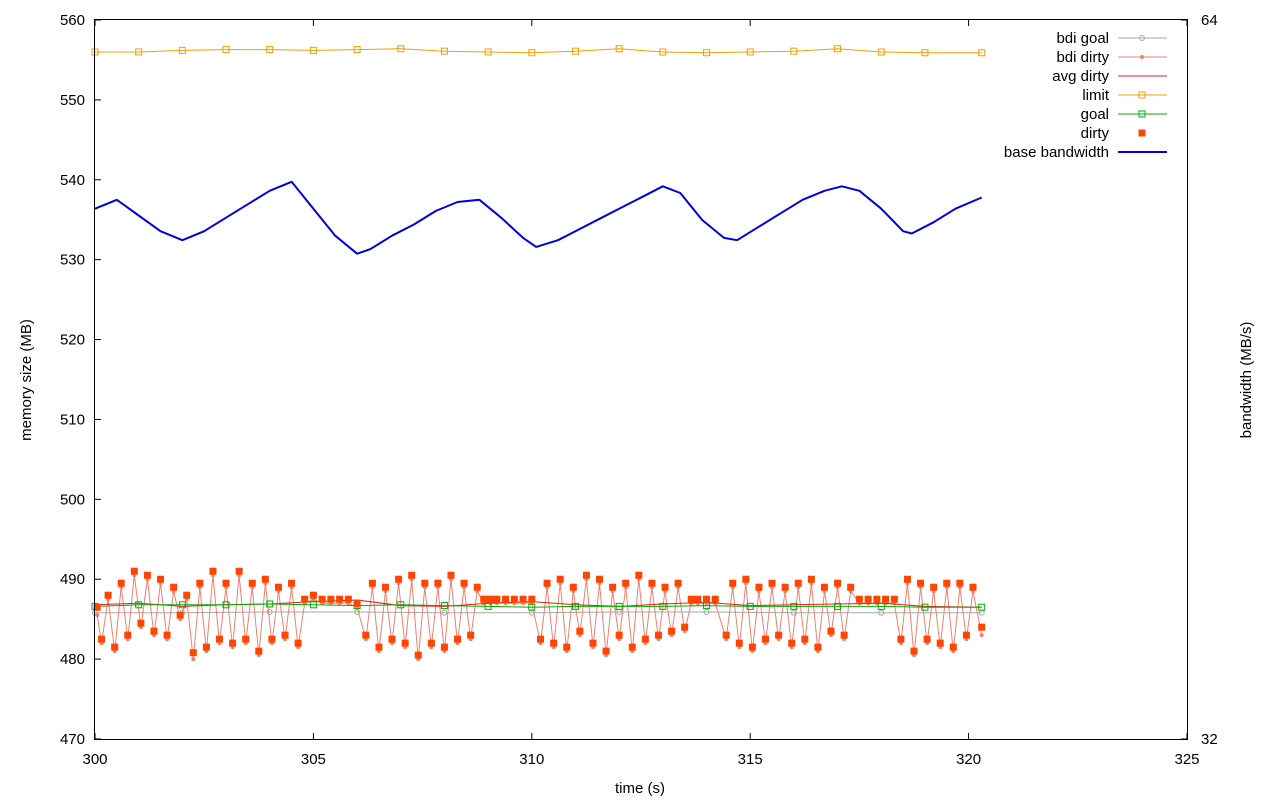 The image size is (1280, 800). Describe the element at coordinates (1080, 76) in the screenshot. I see `legend-label-avg-dirty: avg dirty` at that location.